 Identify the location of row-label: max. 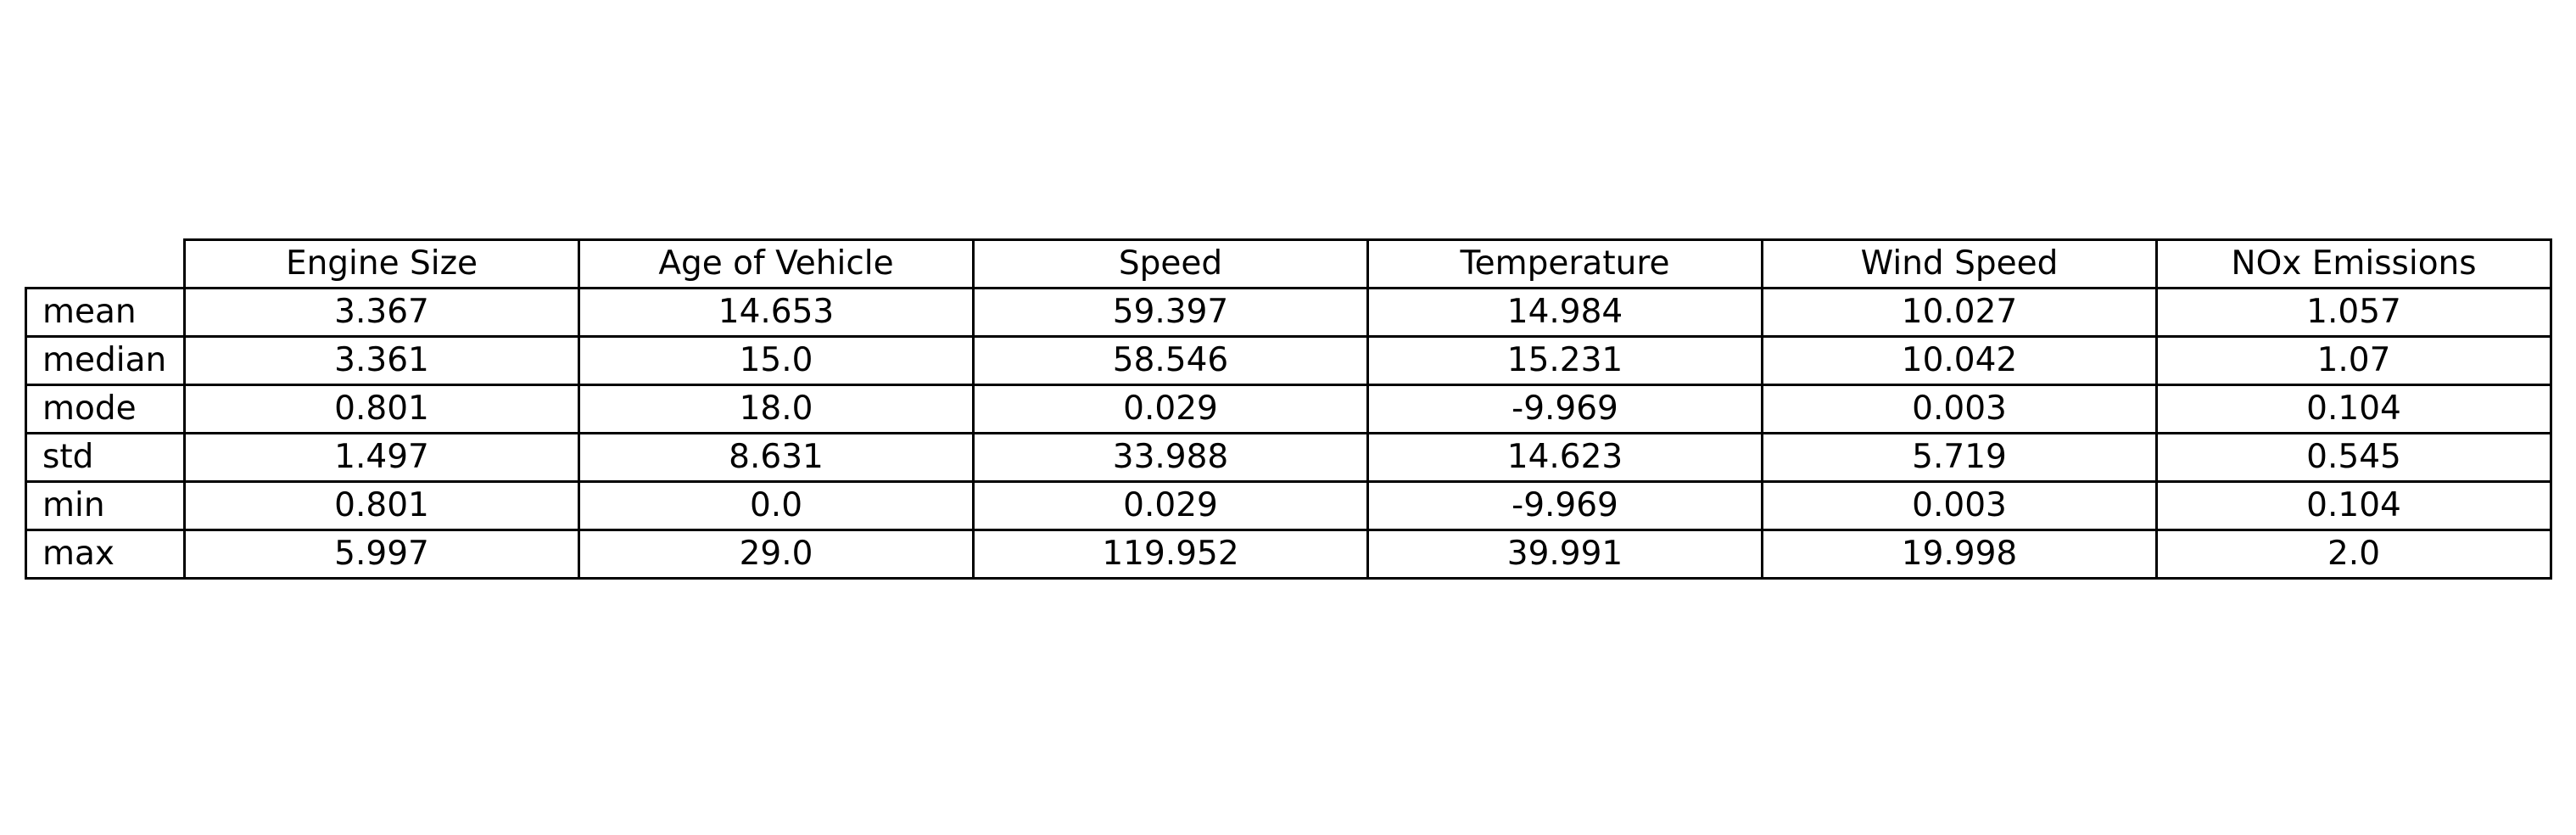
(105, 555).